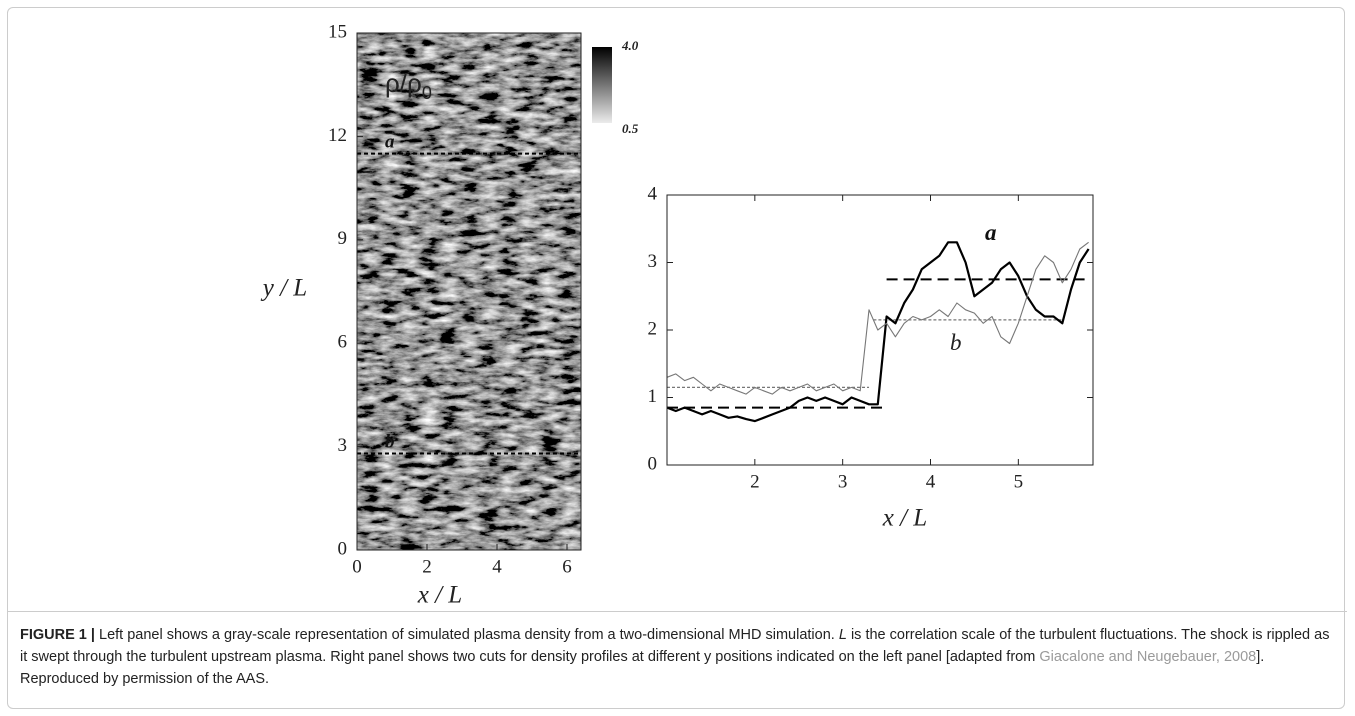  Describe the element at coordinates (630, 128) in the screenshot. I see `colorbar-tick-label: 0.5` at that location.